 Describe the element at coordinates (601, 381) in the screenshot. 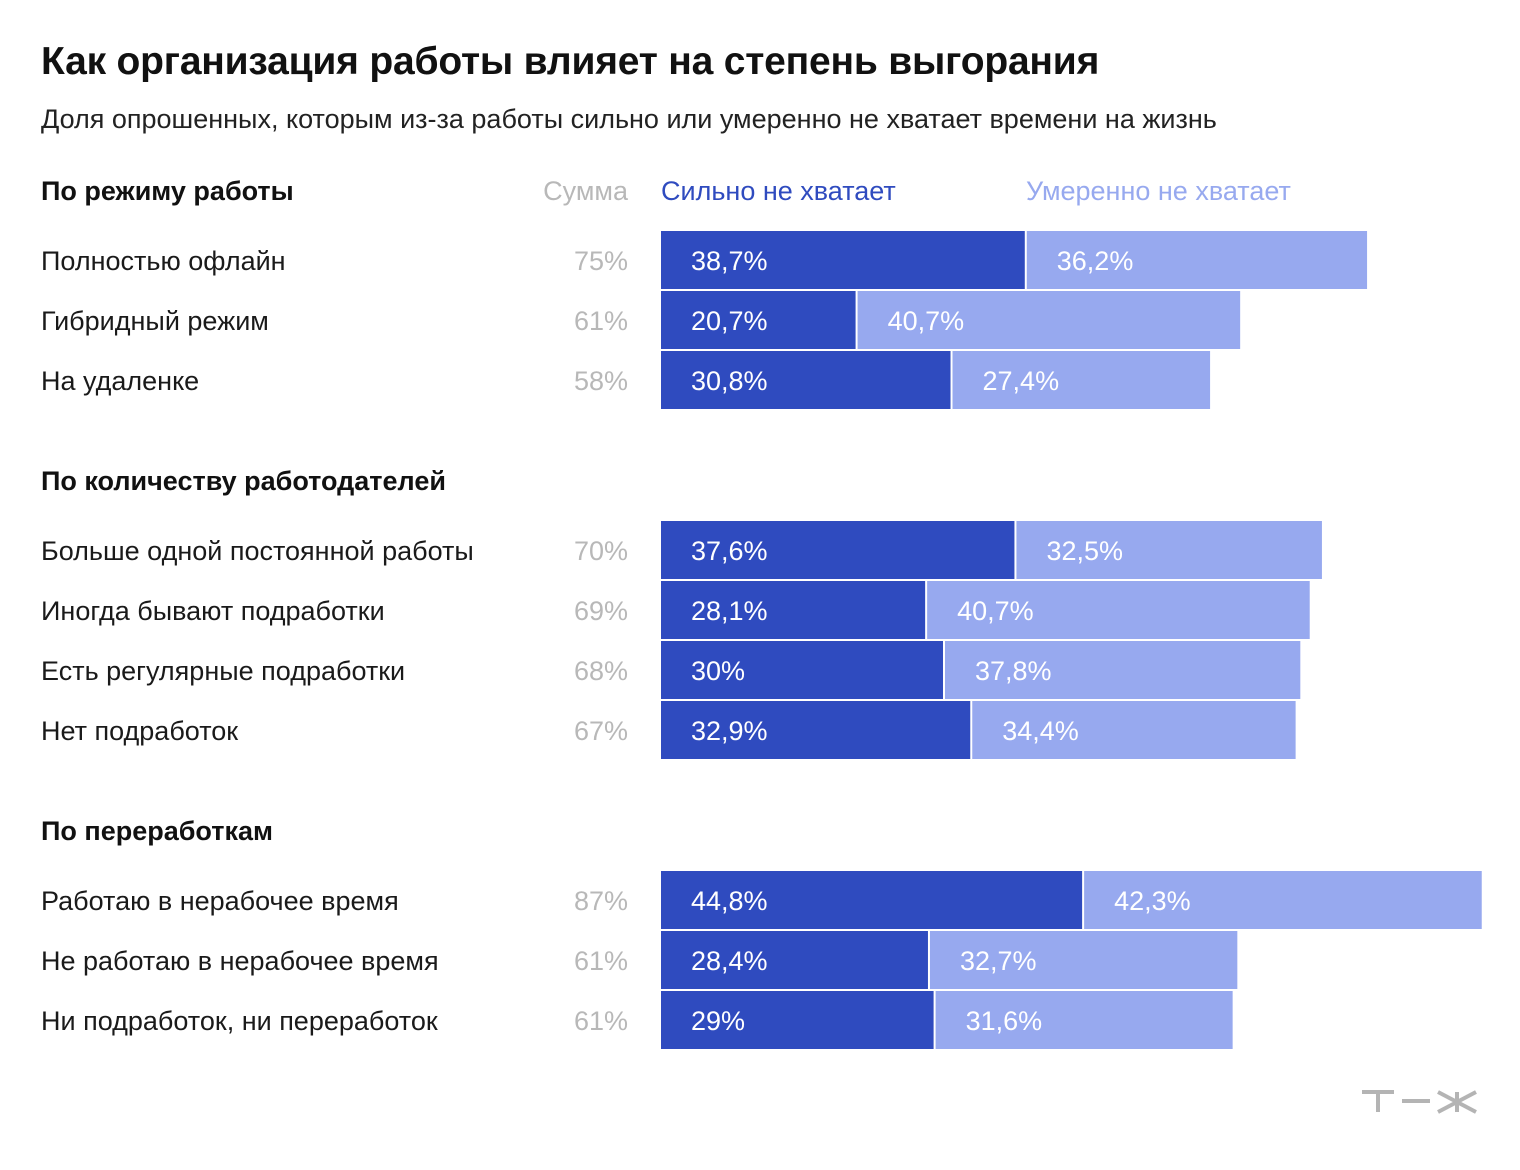

I see `row-sum: 58%` at that location.